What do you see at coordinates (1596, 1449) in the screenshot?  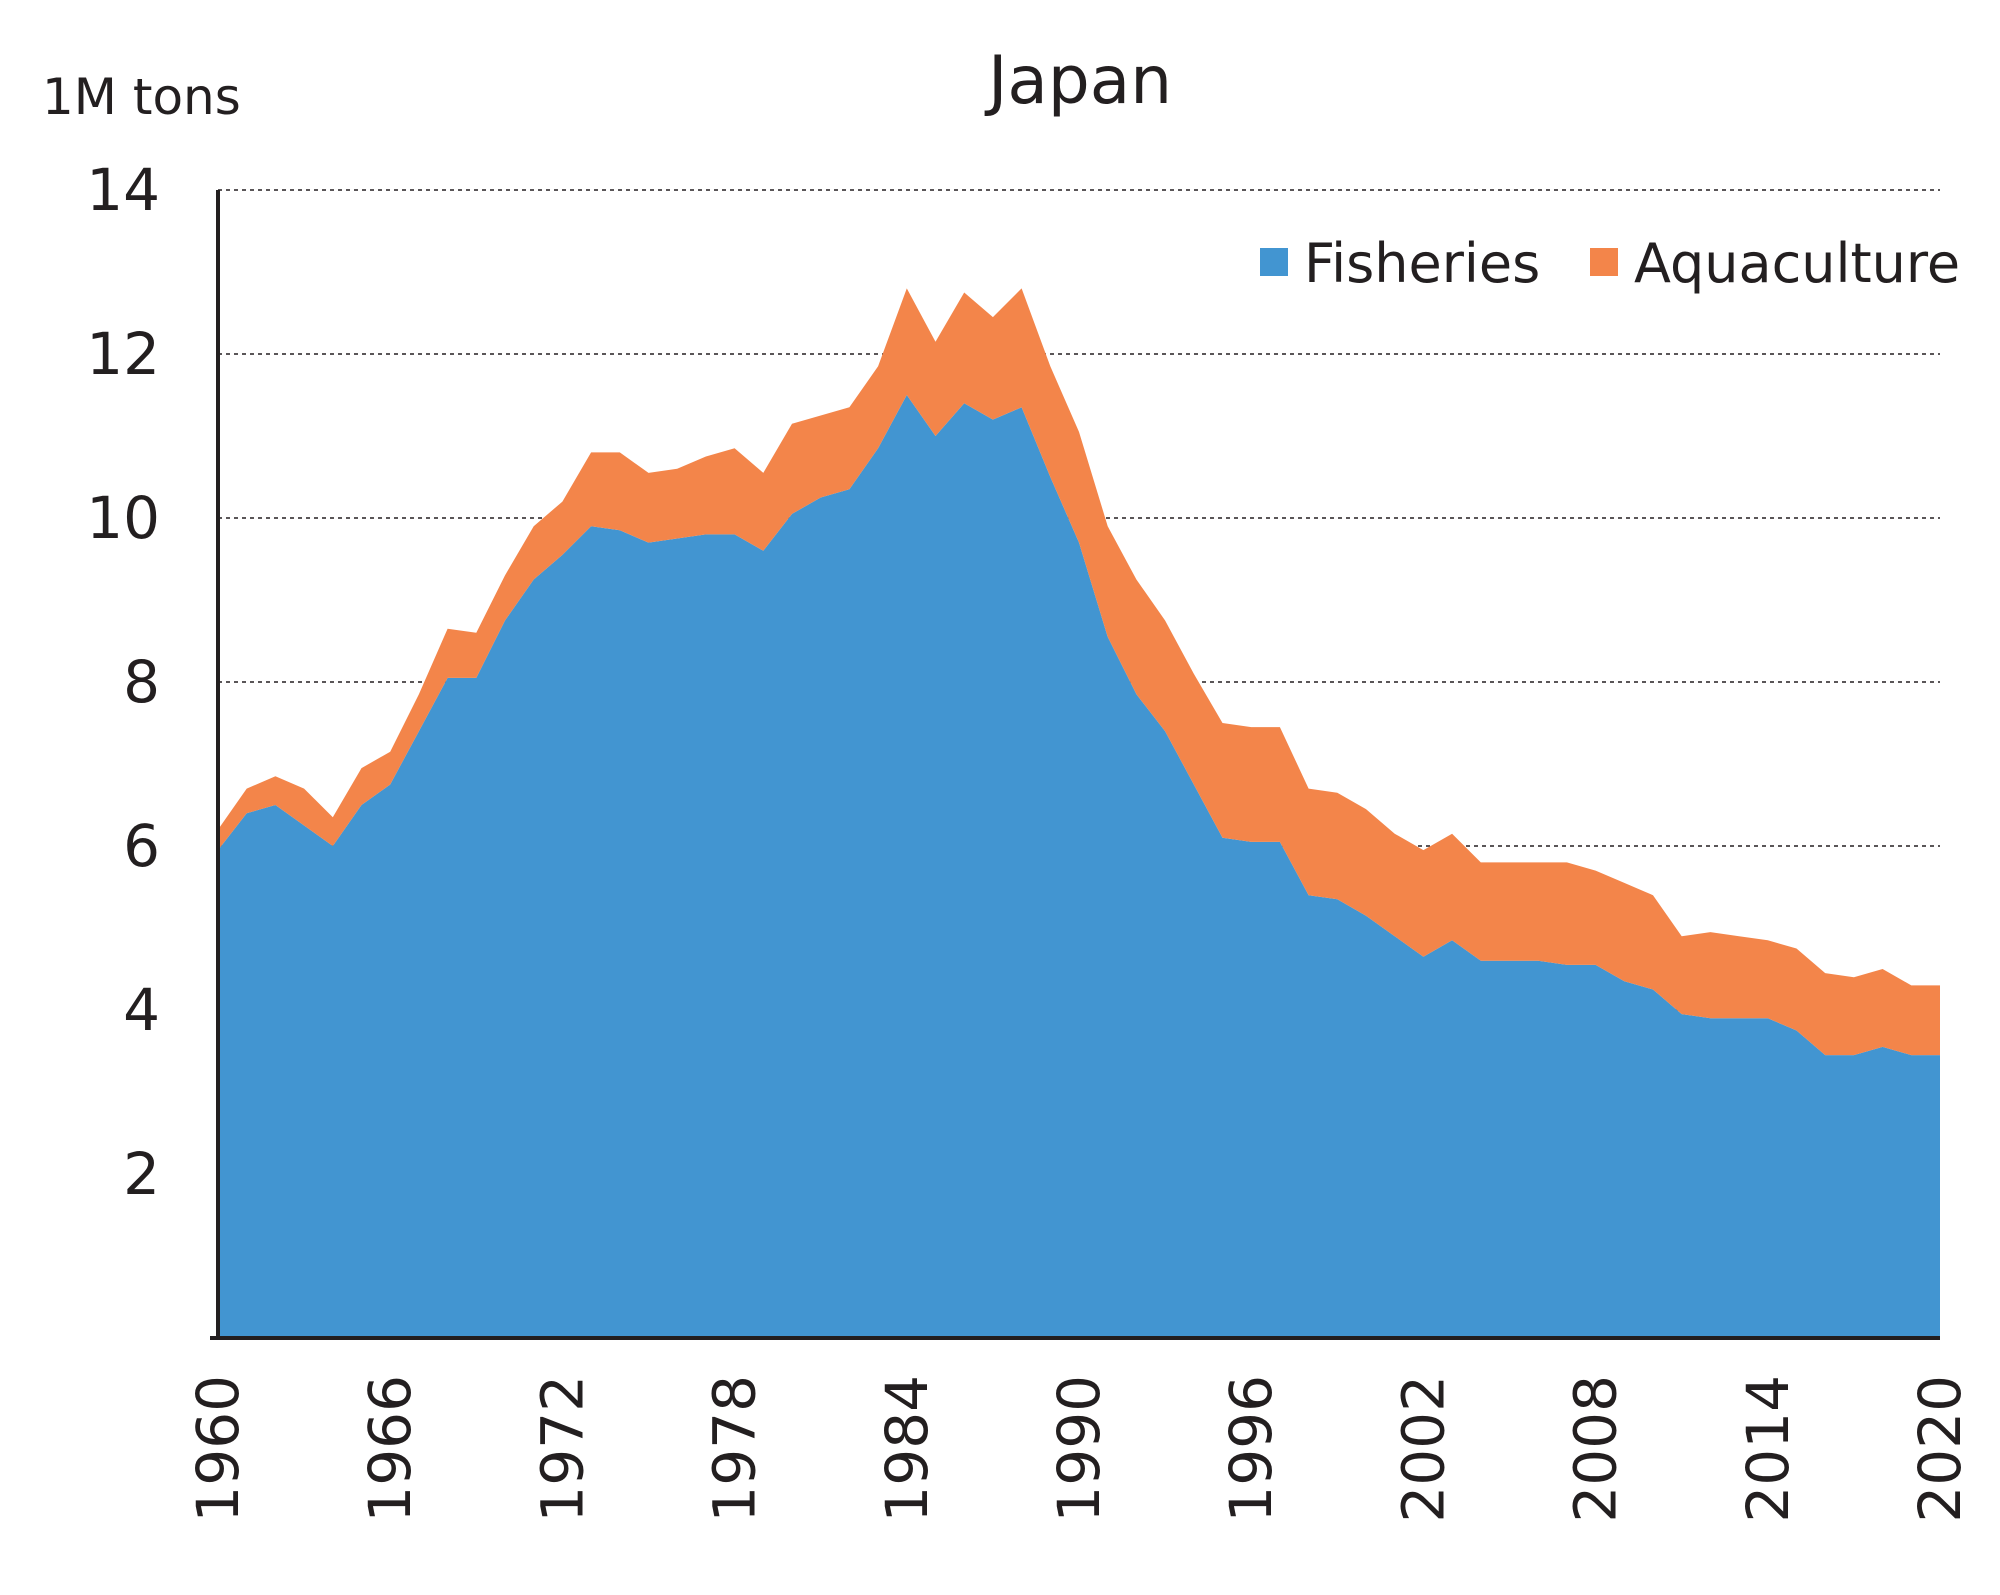 I see `x-tick-label-2008: 2008` at bounding box center [1596, 1449].